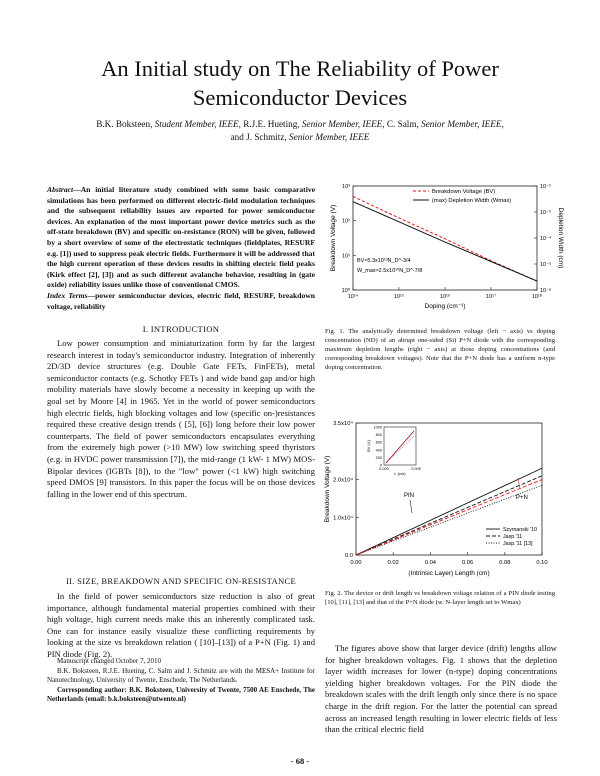  What do you see at coordinates (379, 458) in the screenshot?
I see `inset-y-tick-label: 200` at bounding box center [379, 458].